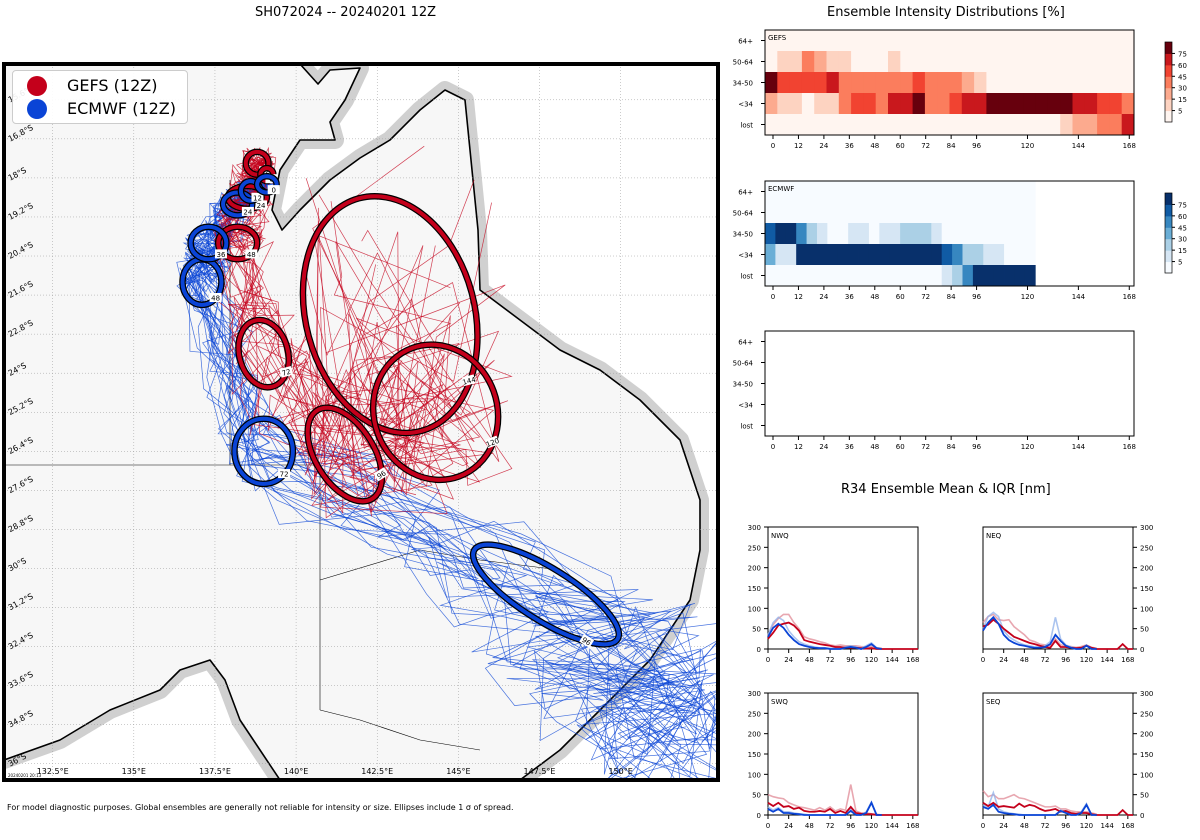 Image resolution: width=1200 pixels, height=840 pixels. What do you see at coordinates (435, 412) in the screenshot?
I see `gefs-ellipse-120: 120` at bounding box center [435, 412].